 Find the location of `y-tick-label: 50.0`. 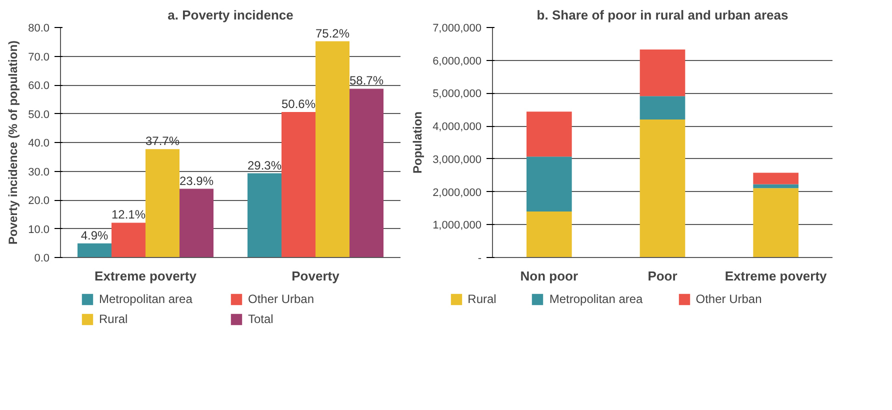

y-tick-label: 50.0 is located at coordinates (39, 114).